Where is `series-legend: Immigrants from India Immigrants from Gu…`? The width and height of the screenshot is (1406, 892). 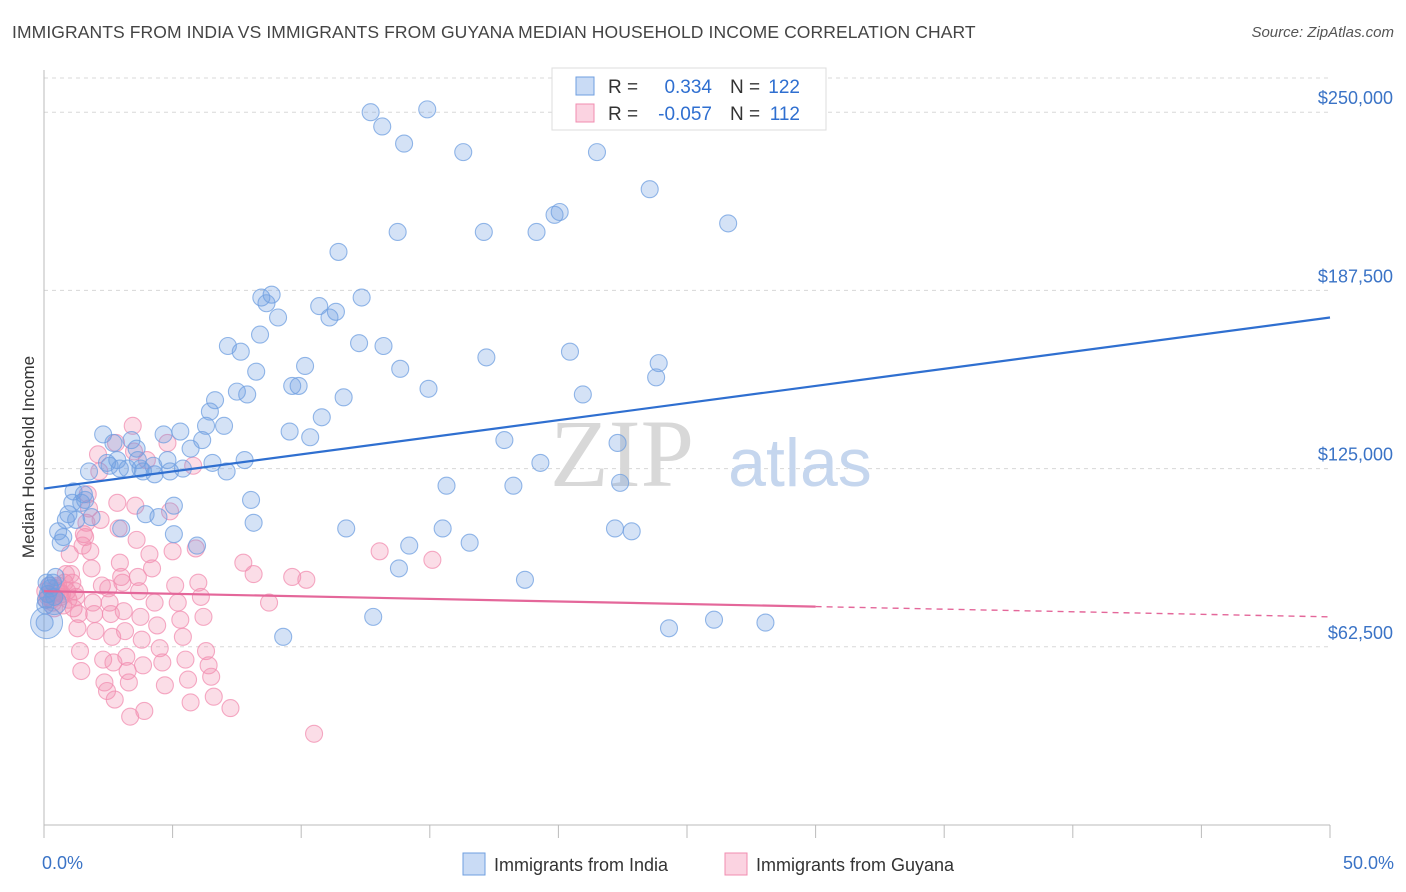
series-legend: Immigrants from India Immigrants from Gu… is located at coordinates (708, 864).